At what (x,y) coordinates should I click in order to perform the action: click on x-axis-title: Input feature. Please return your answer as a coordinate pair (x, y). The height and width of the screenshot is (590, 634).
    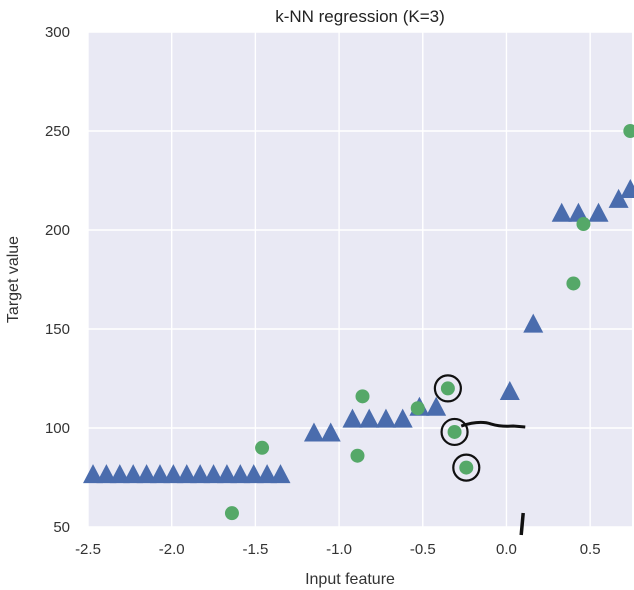
    Looking at the image, I should click on (350, 579).